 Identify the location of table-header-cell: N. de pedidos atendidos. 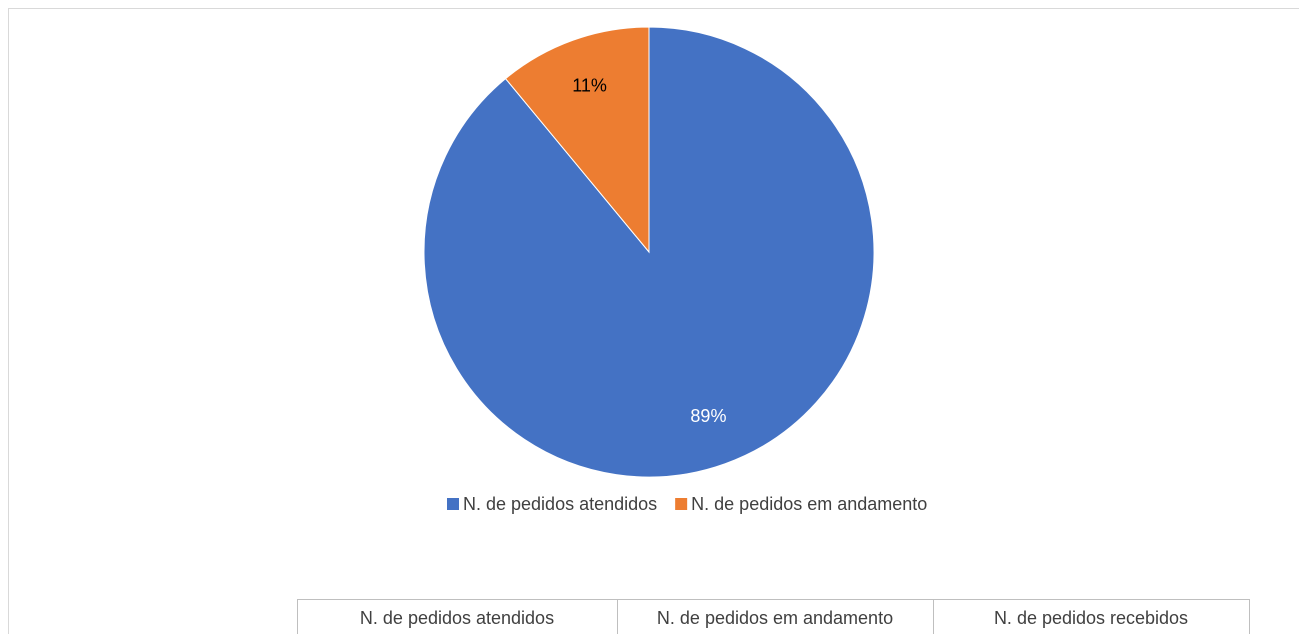
(457, 618).